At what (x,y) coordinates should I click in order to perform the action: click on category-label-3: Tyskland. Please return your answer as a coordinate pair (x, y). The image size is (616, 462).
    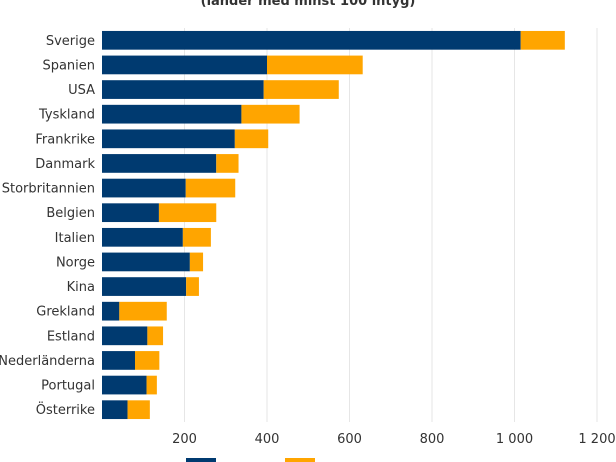
    Looking at the image, I should click on (66, 115).